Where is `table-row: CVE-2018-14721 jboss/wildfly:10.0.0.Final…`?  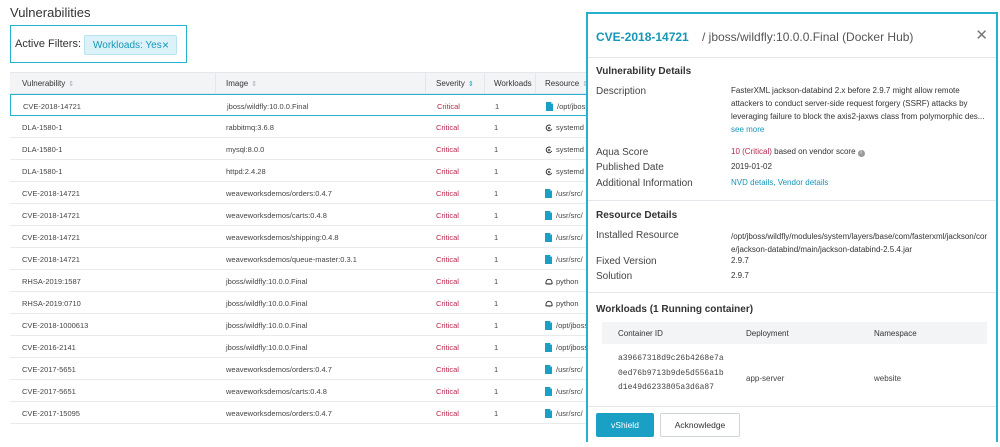
table-row: CVE-2018-14721 jboss/wildfly:10.0.0.Final… is located at coordinates (299, 105).